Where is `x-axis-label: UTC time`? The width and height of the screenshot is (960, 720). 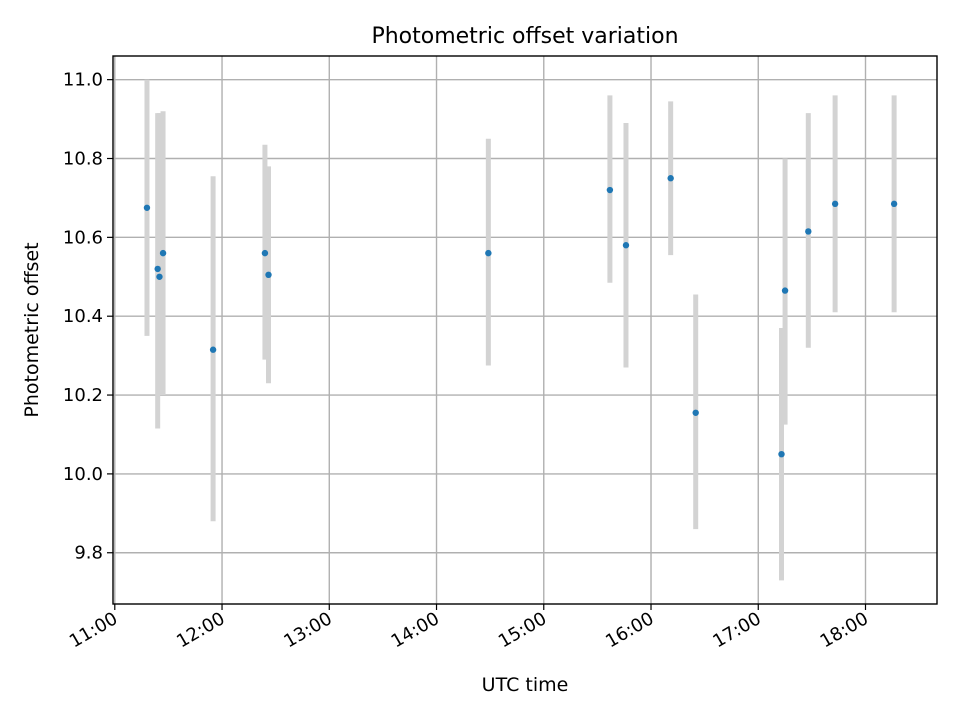
x-axis-label: UTC time is located at coordinates (525, 685).